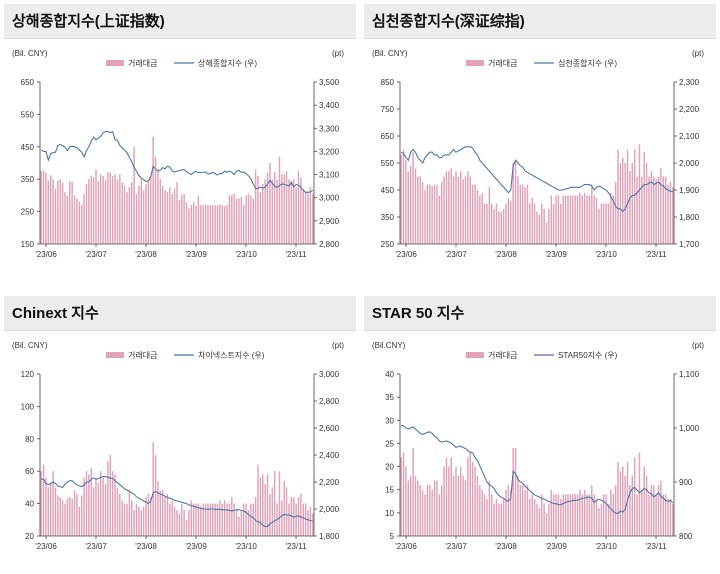 Image resolution: width=720 pixels, height=574 pixels. I want to click on panel-title-bar, so click(180, 21).